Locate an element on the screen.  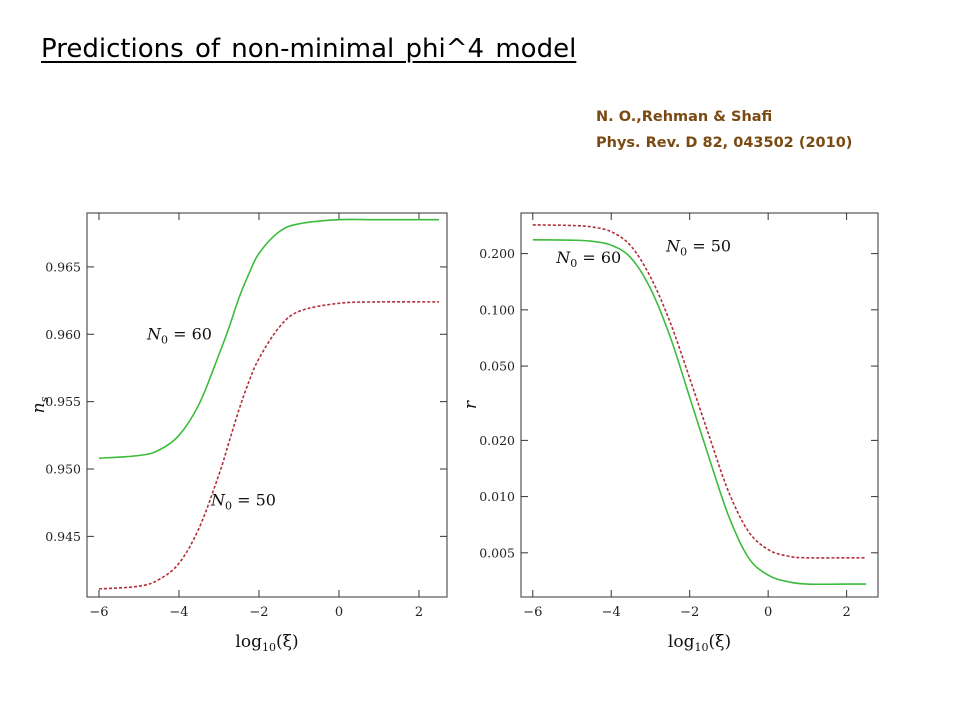
y-tick-label: 0.965 is located at coordinates (63, 266).